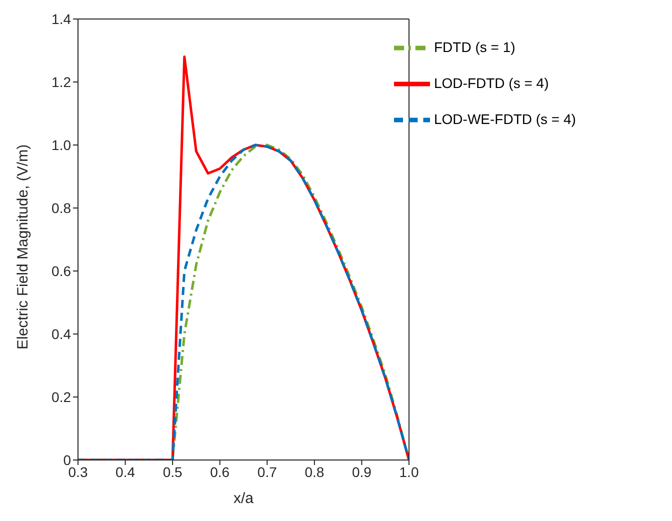 This screenshot has height=521, width=672. Describe the element at coordinates (267, 472) in the screenshot. I see `x-tick-label: 0.7` at that location.